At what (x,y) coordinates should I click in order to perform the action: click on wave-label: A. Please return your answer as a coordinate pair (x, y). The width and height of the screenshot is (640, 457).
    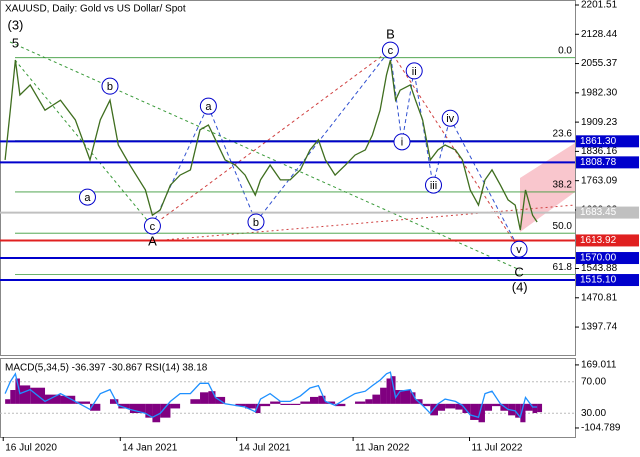
    Looking at the image, I should click on (152, 241).